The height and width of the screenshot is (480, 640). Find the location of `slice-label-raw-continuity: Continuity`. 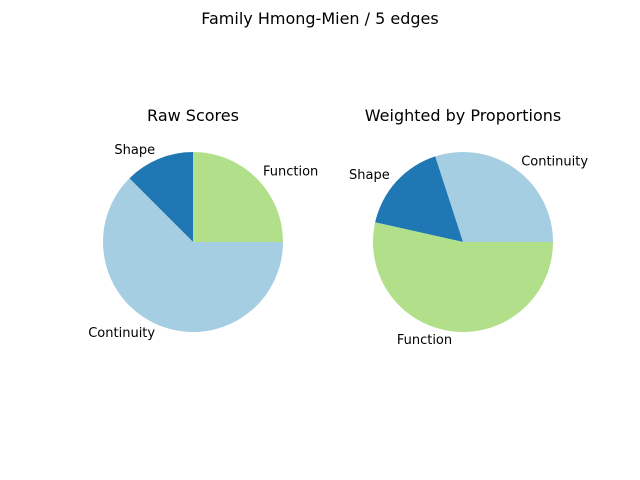

slice-label-raw-continuity: Continuity is located at coordinates (121, 333).